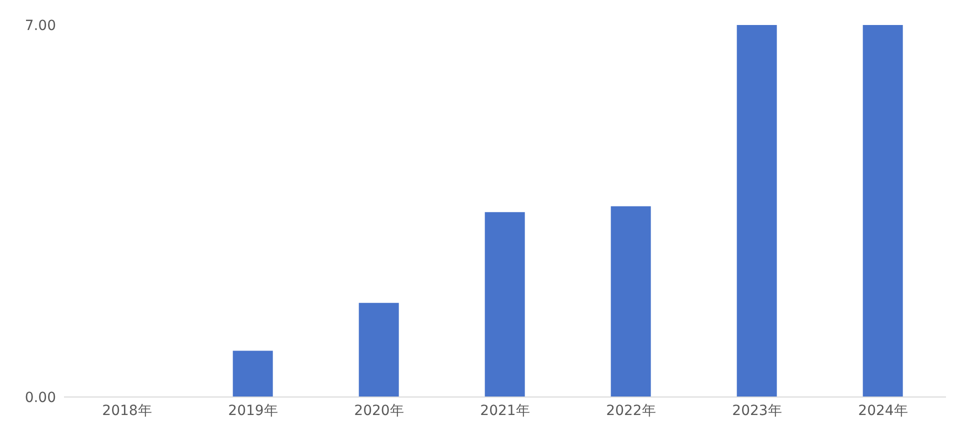 Image resolution: width=962 pixels, height=434 pixels. Describe the element at coordinates (631, 410) in the screenshot. I see `x-tick-label: 2022年` at that location.